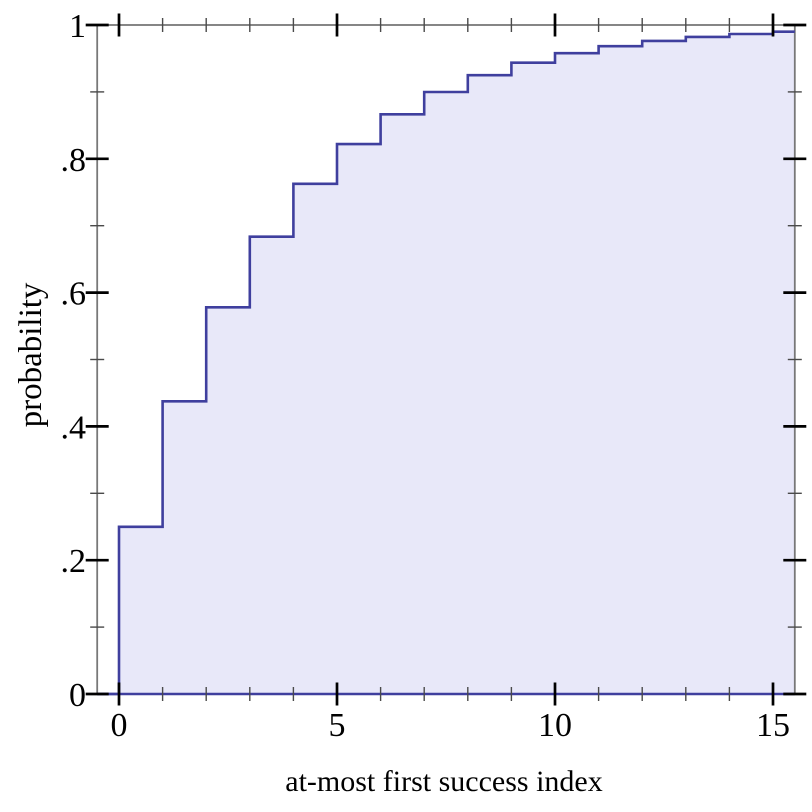 This screenshot has height=812, width=812. What do you see at coordinates (74, 427) in the screenshot?
I see `y-tick-label: .4` at bounding box center [74, 427].